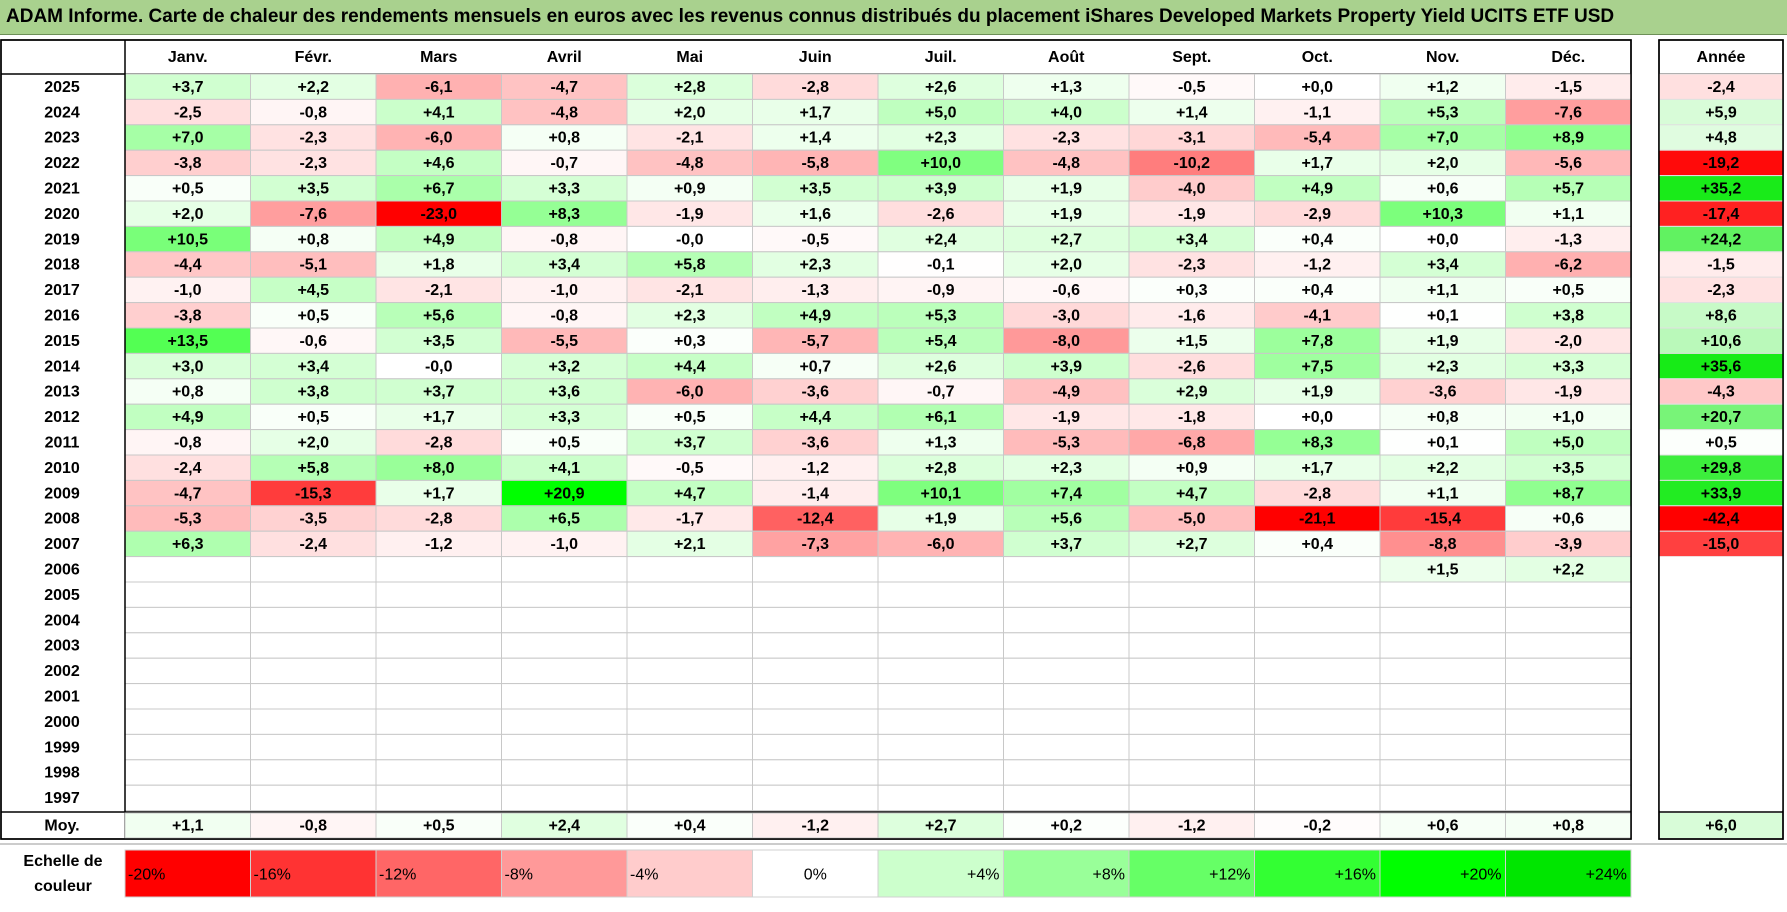  I want to click on cell-value: +0,8, so click(1443, 417).